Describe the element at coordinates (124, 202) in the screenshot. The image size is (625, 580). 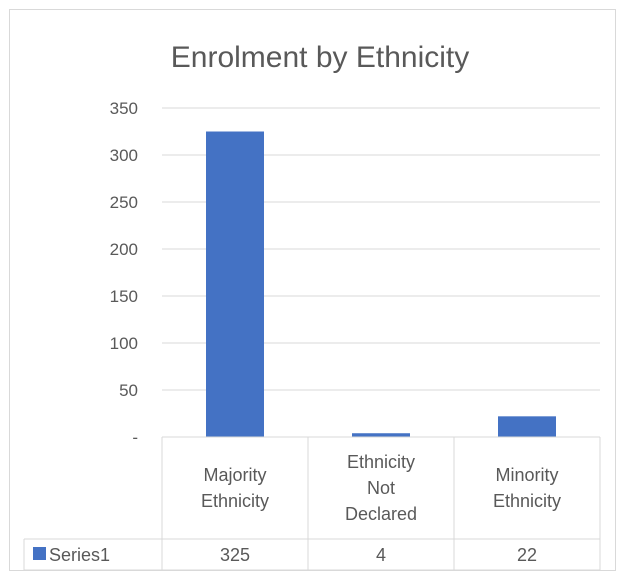
I see `y-tick-label: 250` at that location.